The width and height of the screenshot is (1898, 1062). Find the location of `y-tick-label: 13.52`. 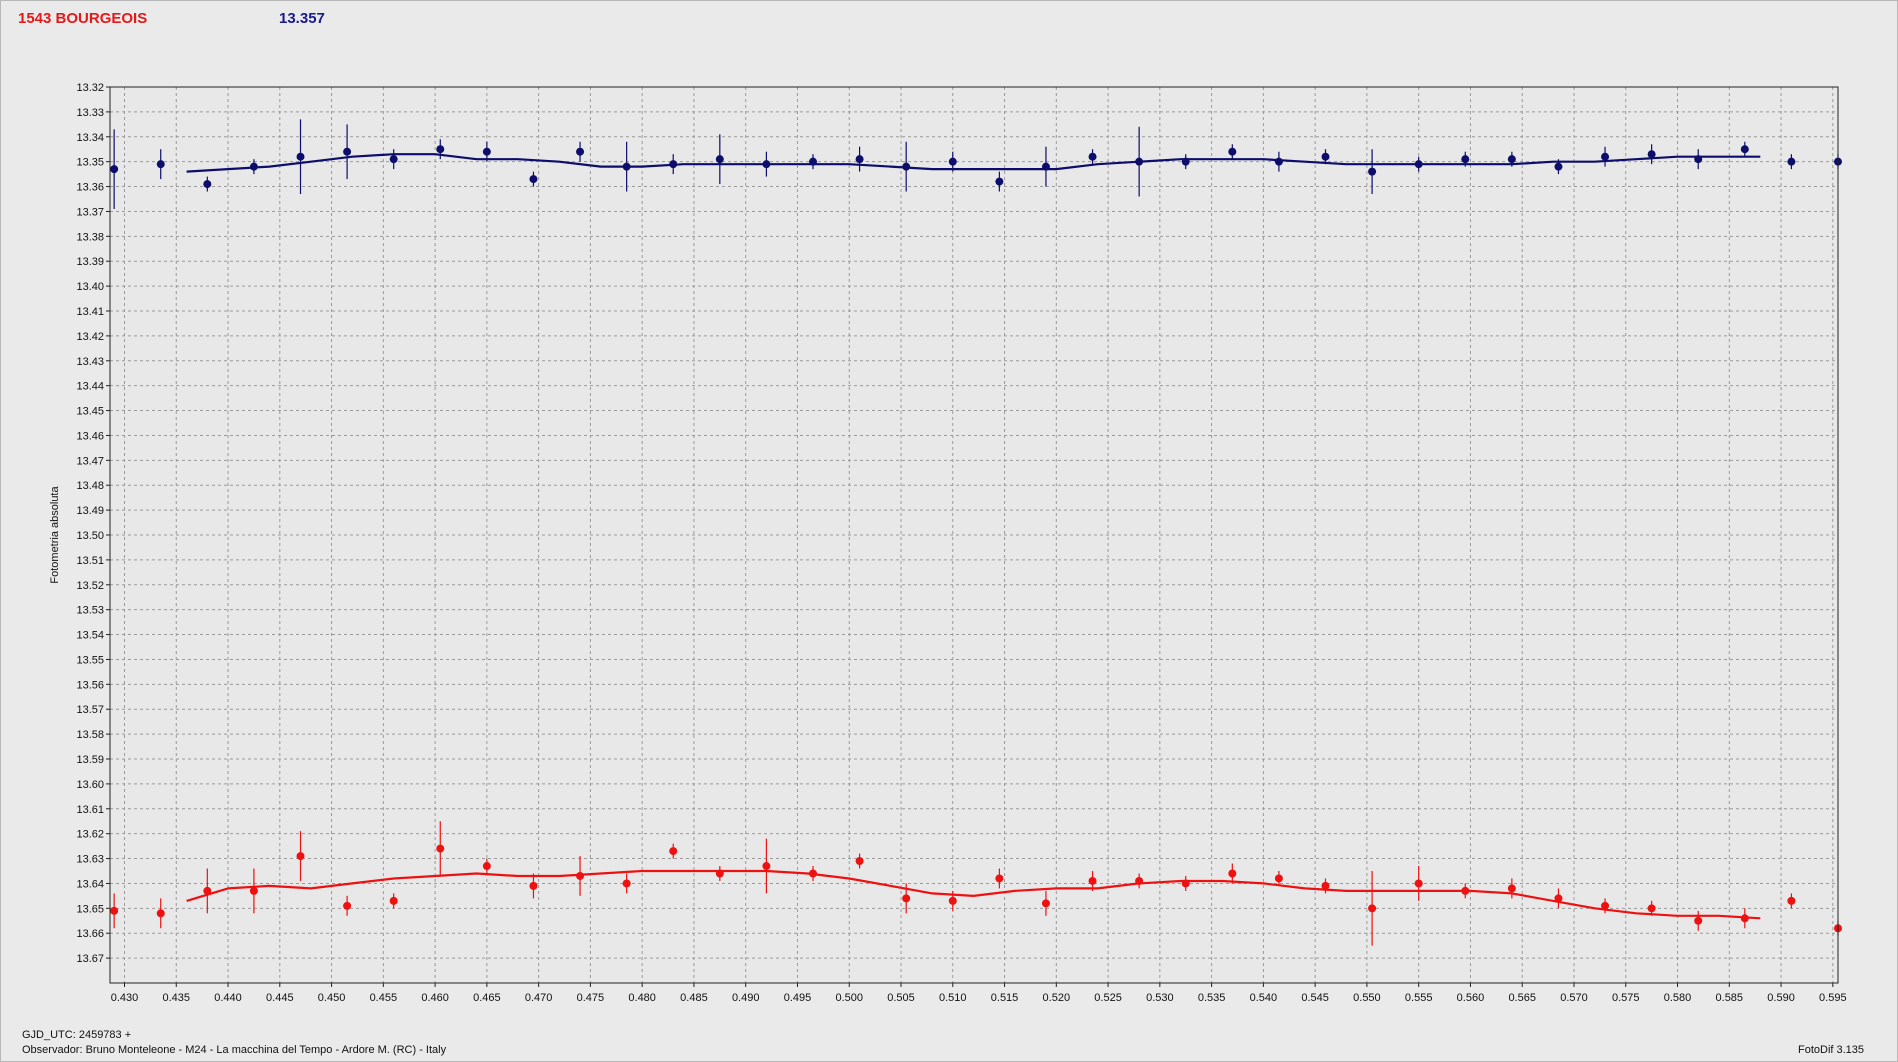

y-tick-label: 13.52 is located at coordinates (90, 586).